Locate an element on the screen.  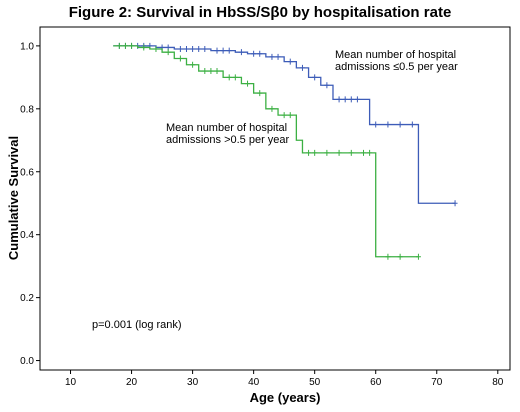
x-tick-label: 50 is located at coordinates (315, 382).